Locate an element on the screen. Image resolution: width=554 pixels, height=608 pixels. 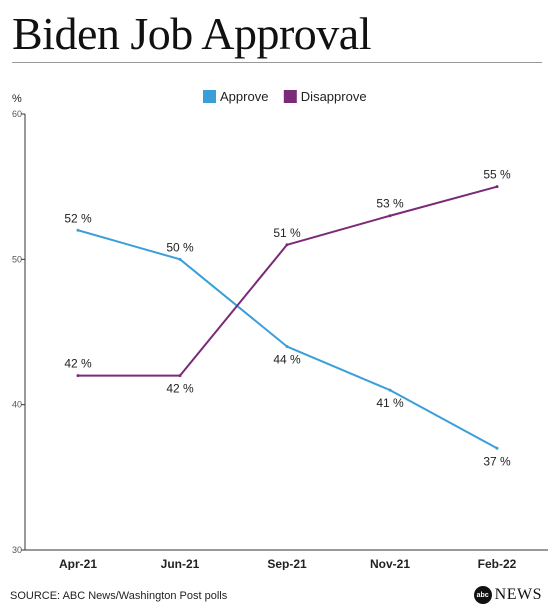
x-tick-label: Feb-22 is located at coordinates (497, 563).